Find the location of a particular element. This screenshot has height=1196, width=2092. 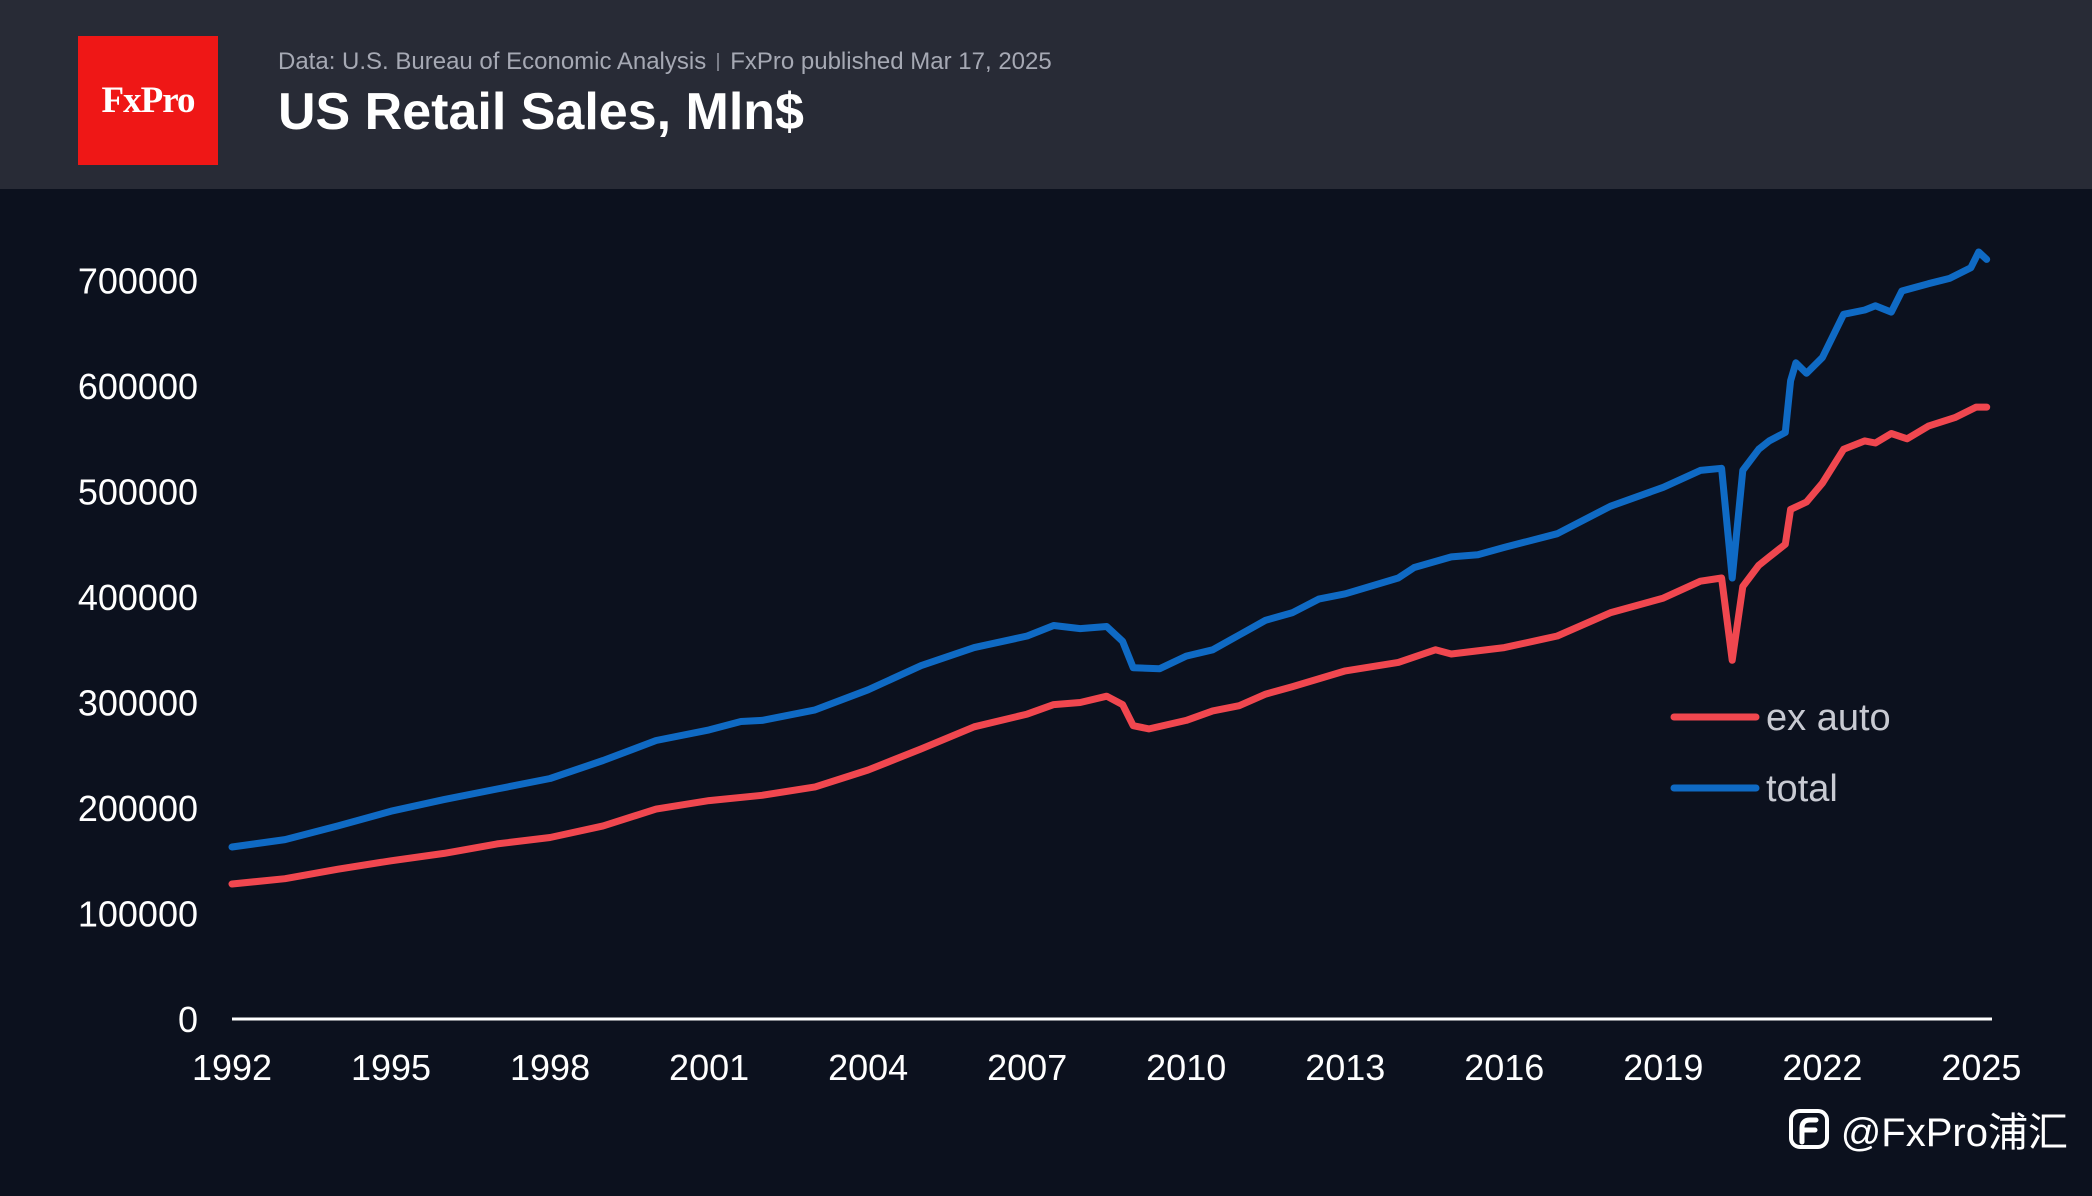

y-tick-label: 200000 is located at coordinates (138, 808).